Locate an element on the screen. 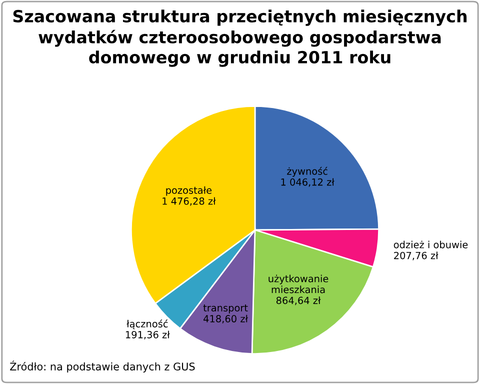 The width and height of the screenshot is (480, 384). slice-label: pozostałe is located at coordinates (189, 191).